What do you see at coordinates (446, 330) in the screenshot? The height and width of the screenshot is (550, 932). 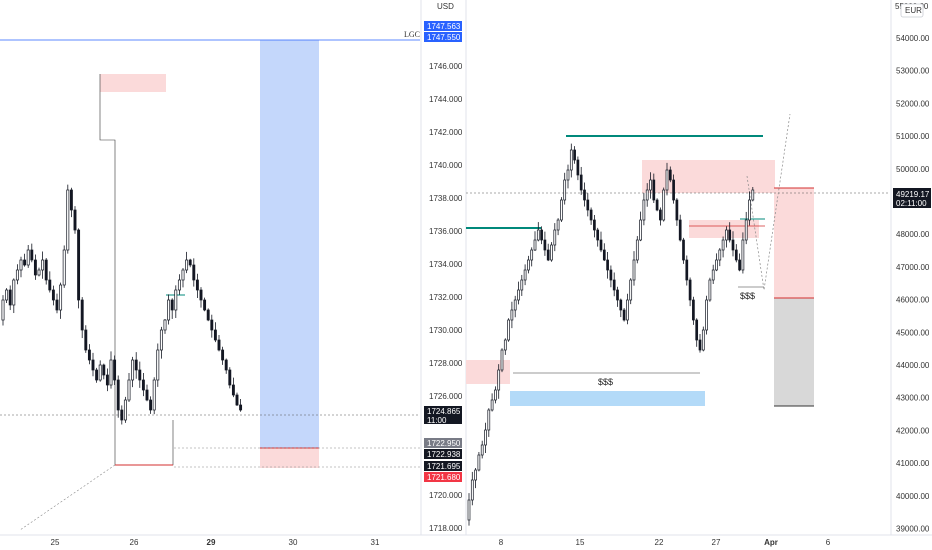 I see `left-price-tick: 1730.000` at bounding box center [446, 330].